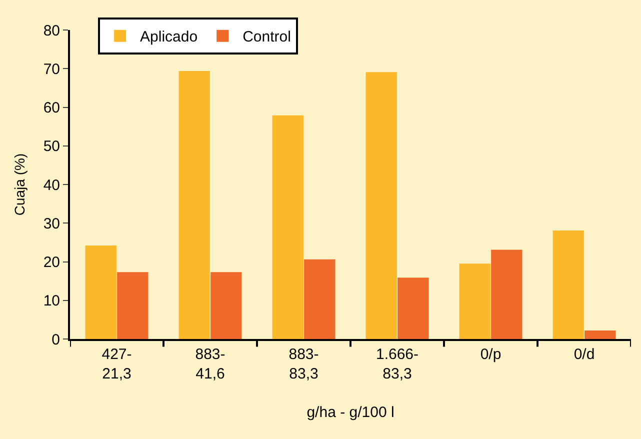 This screenshot has width=641, height=439. What do you see at coordinates (51, 31) in the screenshot?
I see `y-tick-label: 80` at bounding box center [51, 31].